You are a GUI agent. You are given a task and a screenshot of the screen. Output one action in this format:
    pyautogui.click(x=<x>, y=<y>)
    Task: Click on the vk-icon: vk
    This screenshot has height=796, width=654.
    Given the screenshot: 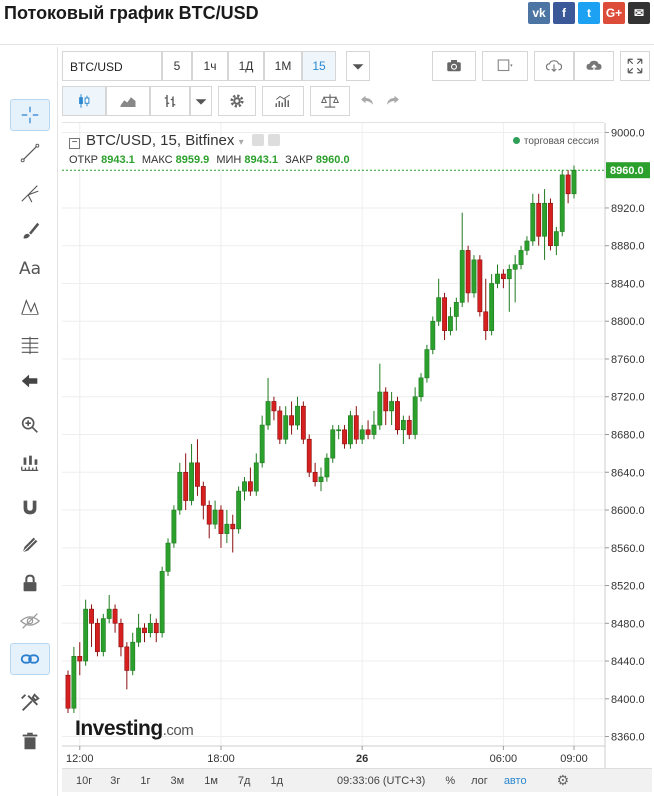 What is the action you would take?
    pyautogui.click(x=539, y=13)
    